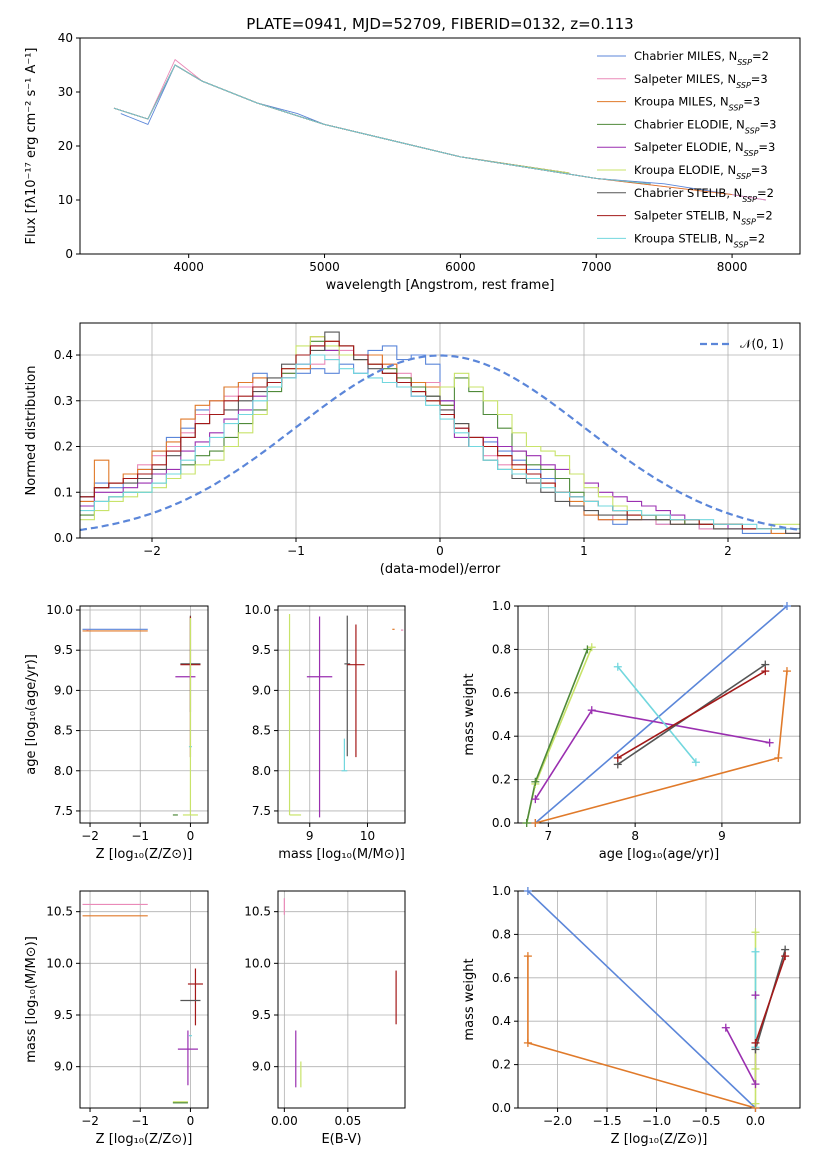 This screenshot has width=819, height=1174. What do you see at coordinates (755, 1121) in the screenshot?
I see `x-tick-label: 0.0` at bounding box center [755, 1121].